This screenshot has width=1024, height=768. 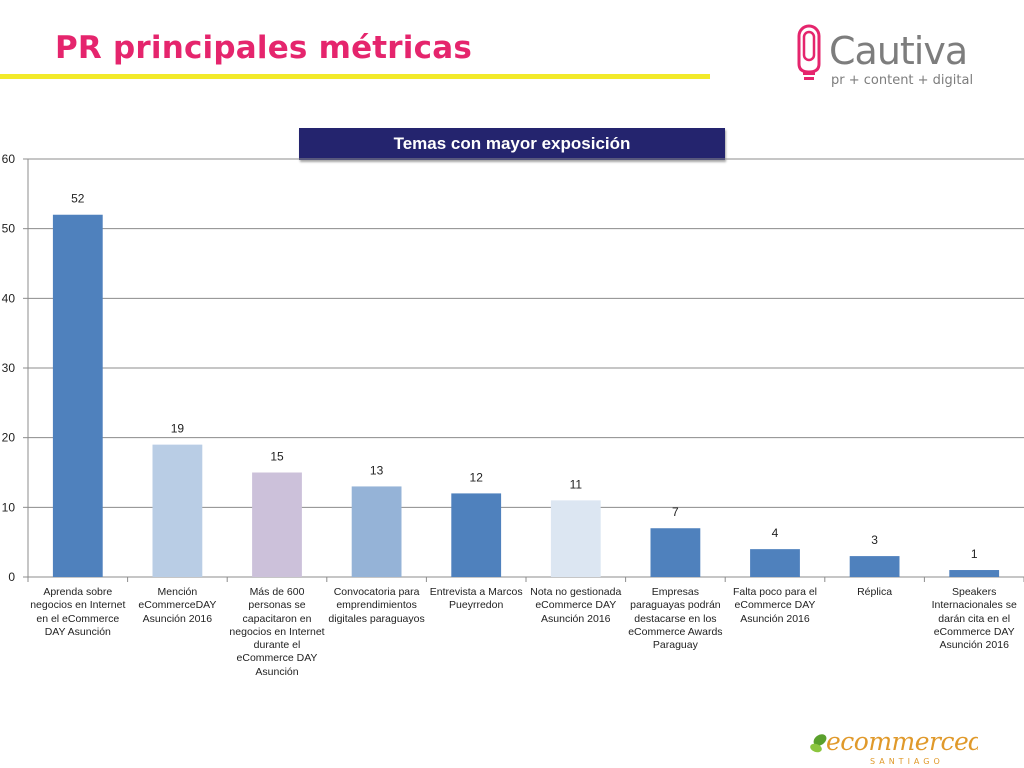 What do you see at coordinates (263, 48) in the screenshot?
I see `page-title: PR principales métricas` at bounding box center [263, 48].